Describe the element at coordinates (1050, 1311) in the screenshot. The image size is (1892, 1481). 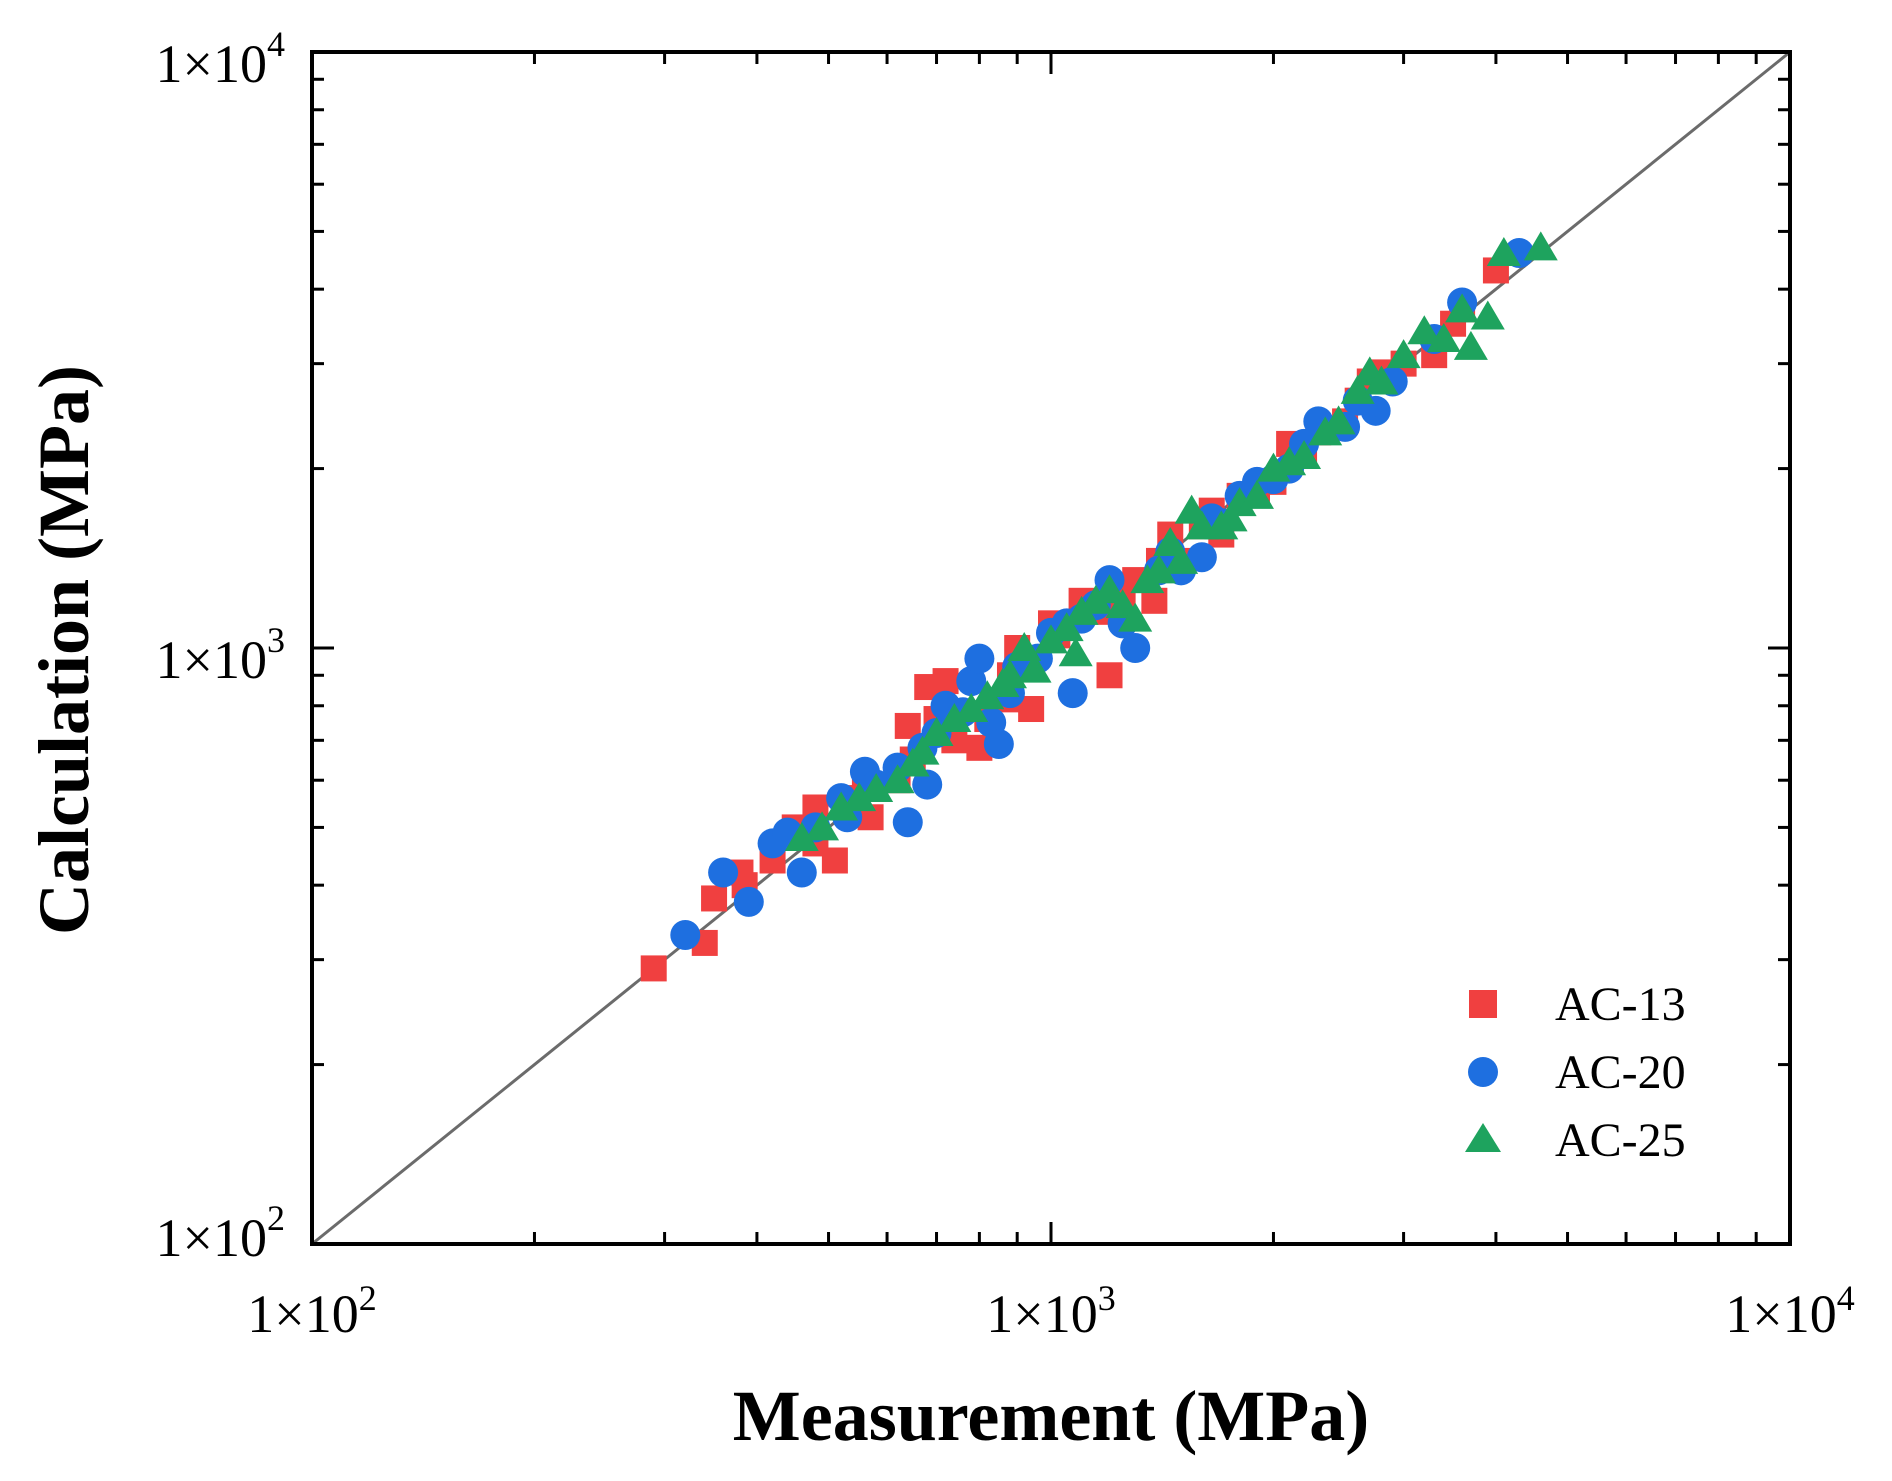
I see `x-tick-label-1000: 1×10³` at that location.